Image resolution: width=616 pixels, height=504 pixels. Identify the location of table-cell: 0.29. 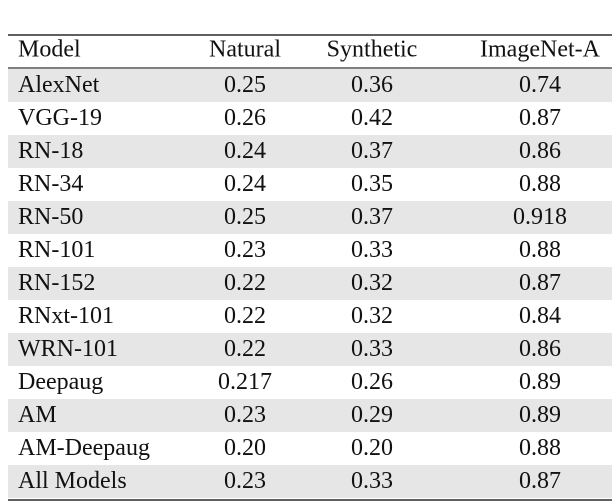
(372, 415).